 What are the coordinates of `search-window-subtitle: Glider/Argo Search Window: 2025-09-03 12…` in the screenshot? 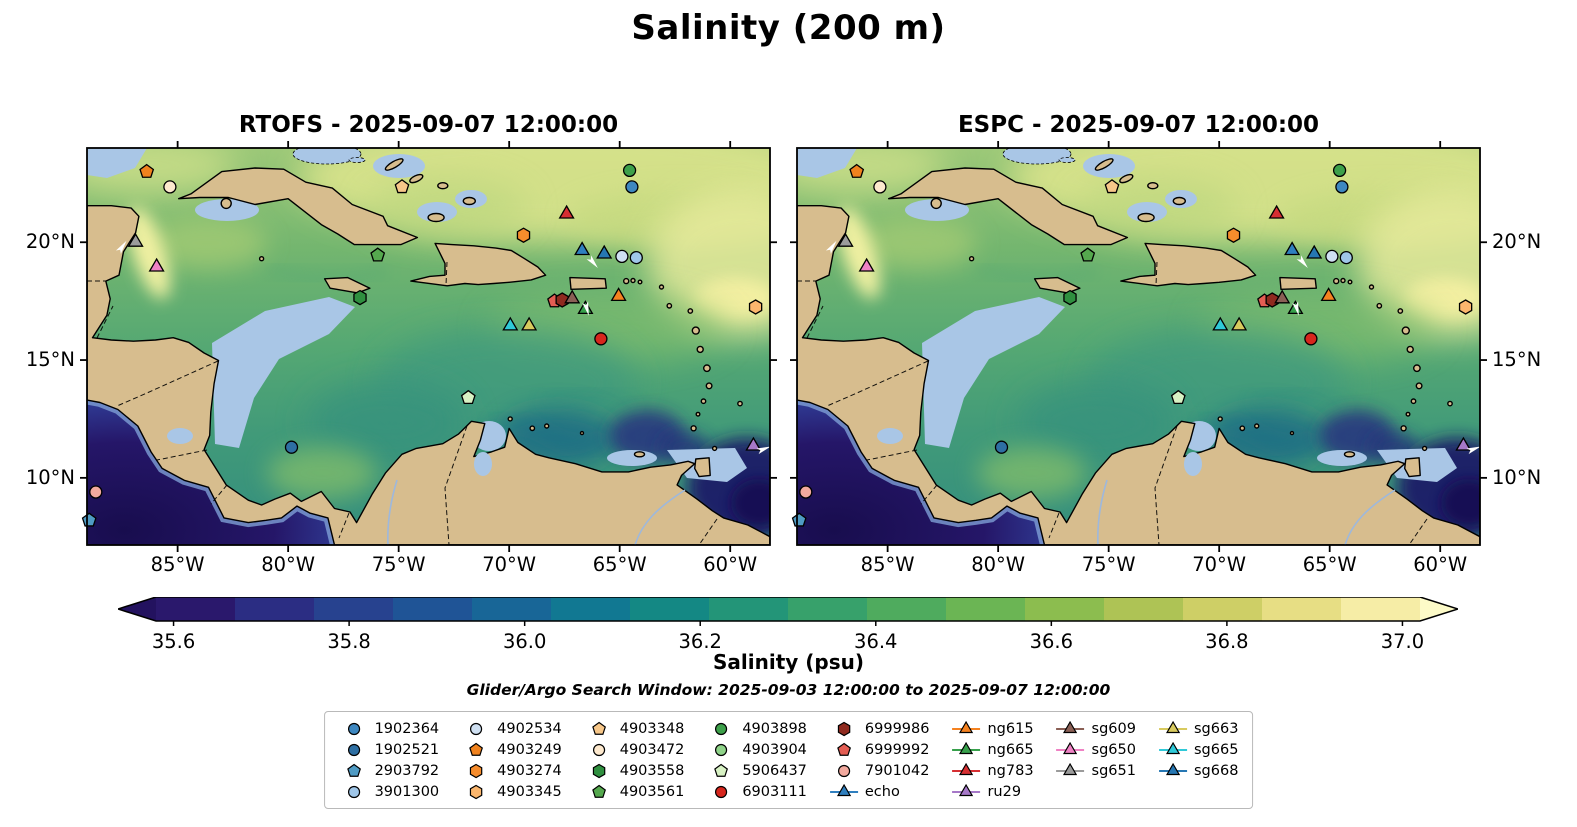 It's located at (788, 690).